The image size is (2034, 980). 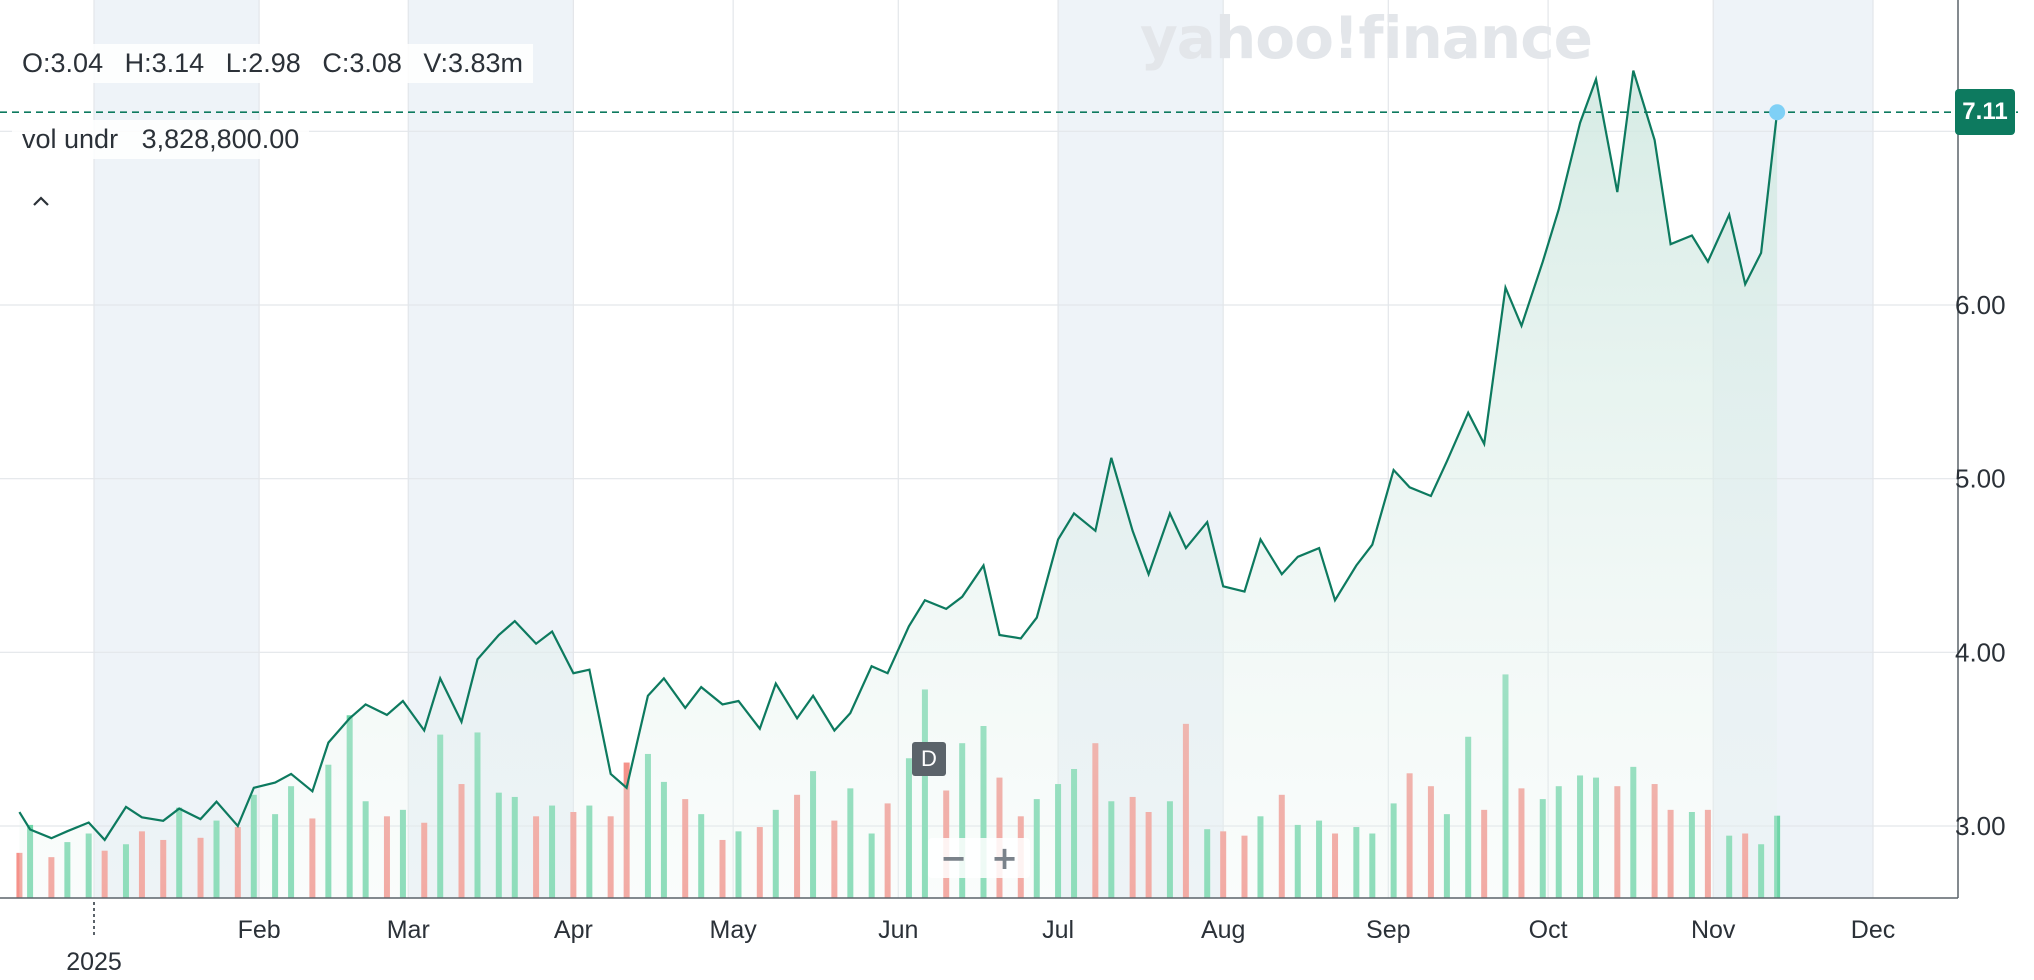 What do you see at coordinates (63, 63) in the screenshot?
I see `open-value: O:3.04` at bounding box center [63, 63].